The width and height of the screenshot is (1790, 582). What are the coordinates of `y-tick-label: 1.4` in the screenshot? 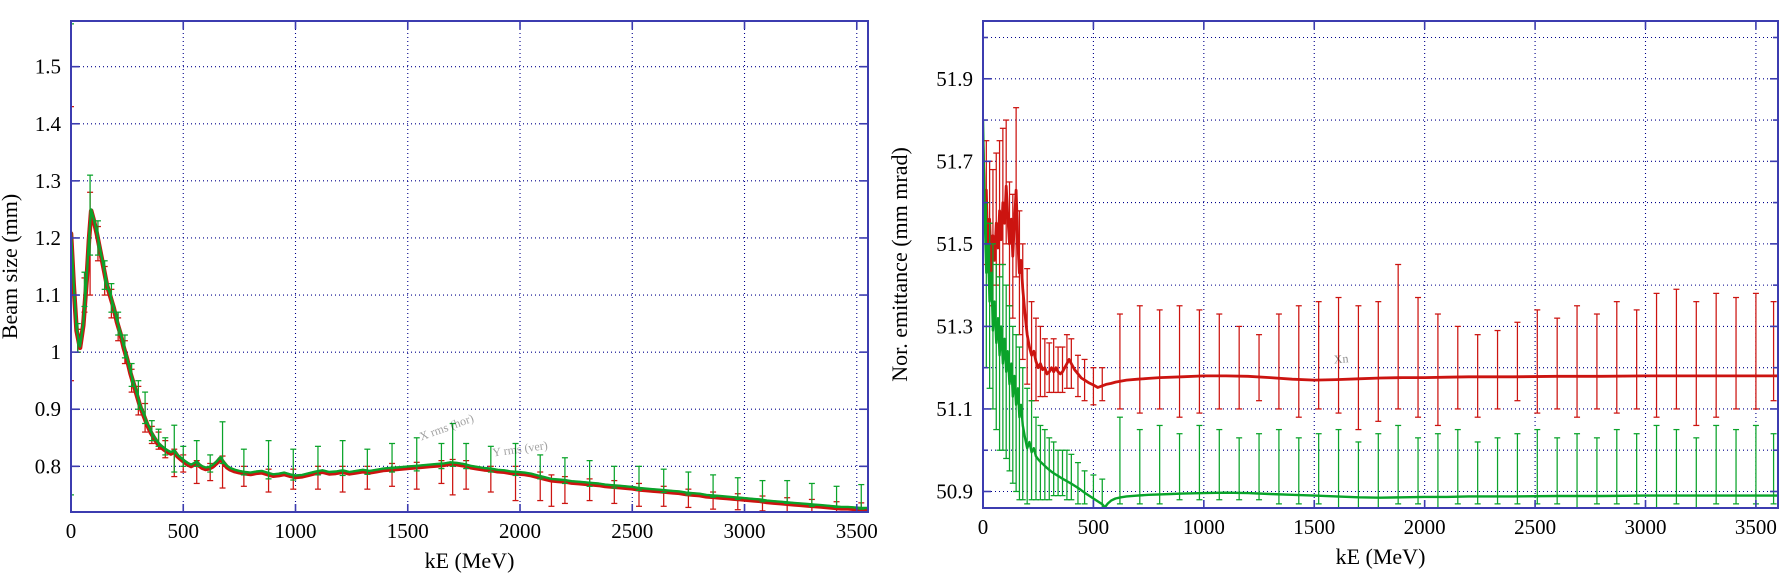 It's located at (48, 124).